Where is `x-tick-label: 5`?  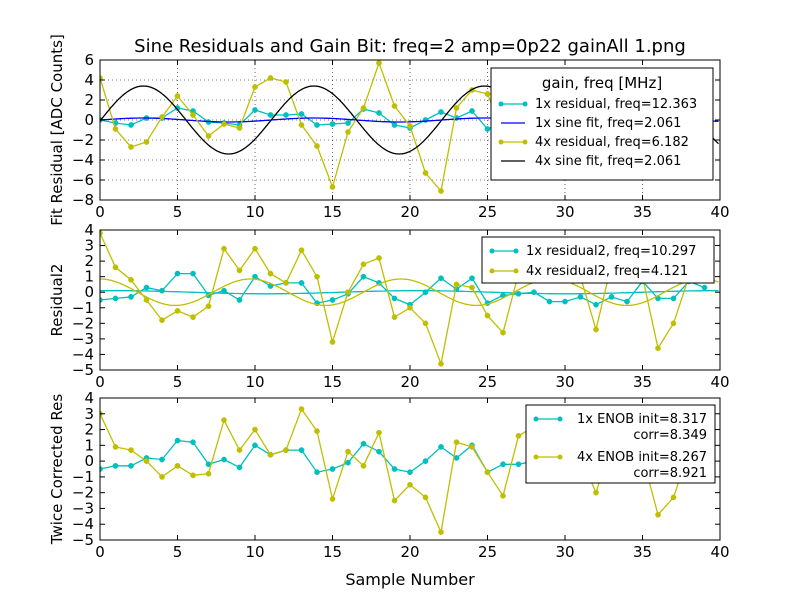 x-tick-label: 5 is located at coordinates (178, 382).